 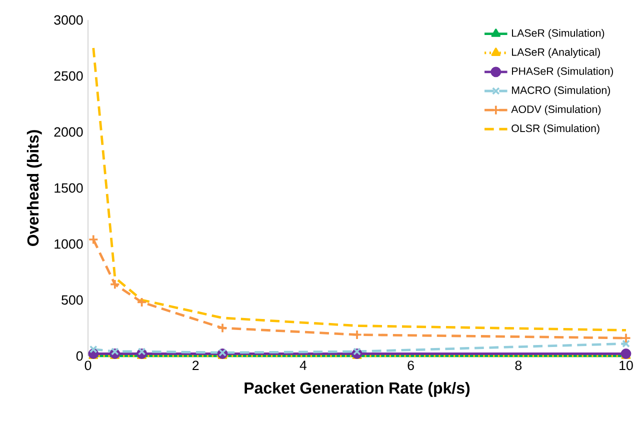 I want to click on legend-label: AODV (Simulation), so click(x=556, y=110).